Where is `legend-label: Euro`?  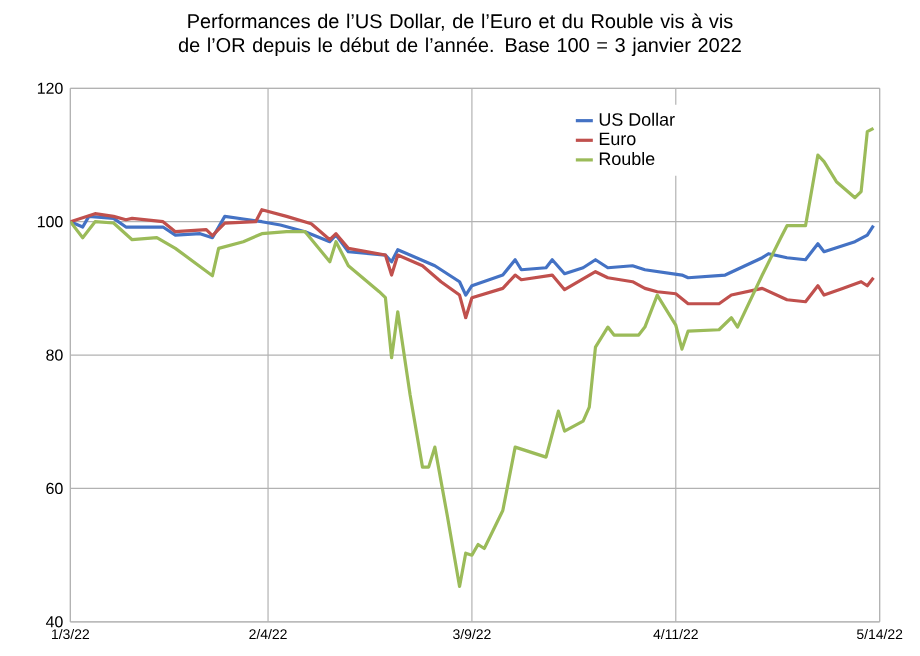
legend-label: Euro is located at coordinates (617, 139).